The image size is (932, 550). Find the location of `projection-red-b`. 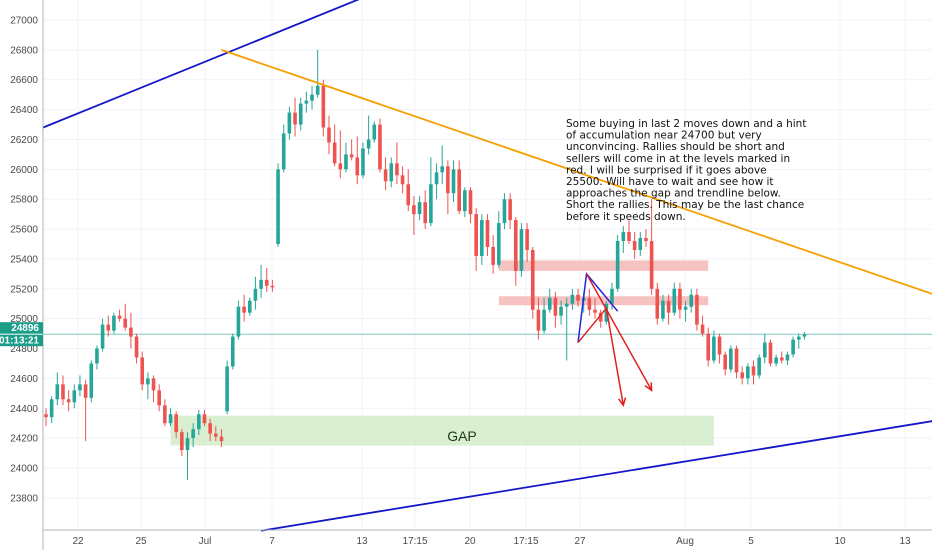

projection-red-b is located at coordinates (601, 356).